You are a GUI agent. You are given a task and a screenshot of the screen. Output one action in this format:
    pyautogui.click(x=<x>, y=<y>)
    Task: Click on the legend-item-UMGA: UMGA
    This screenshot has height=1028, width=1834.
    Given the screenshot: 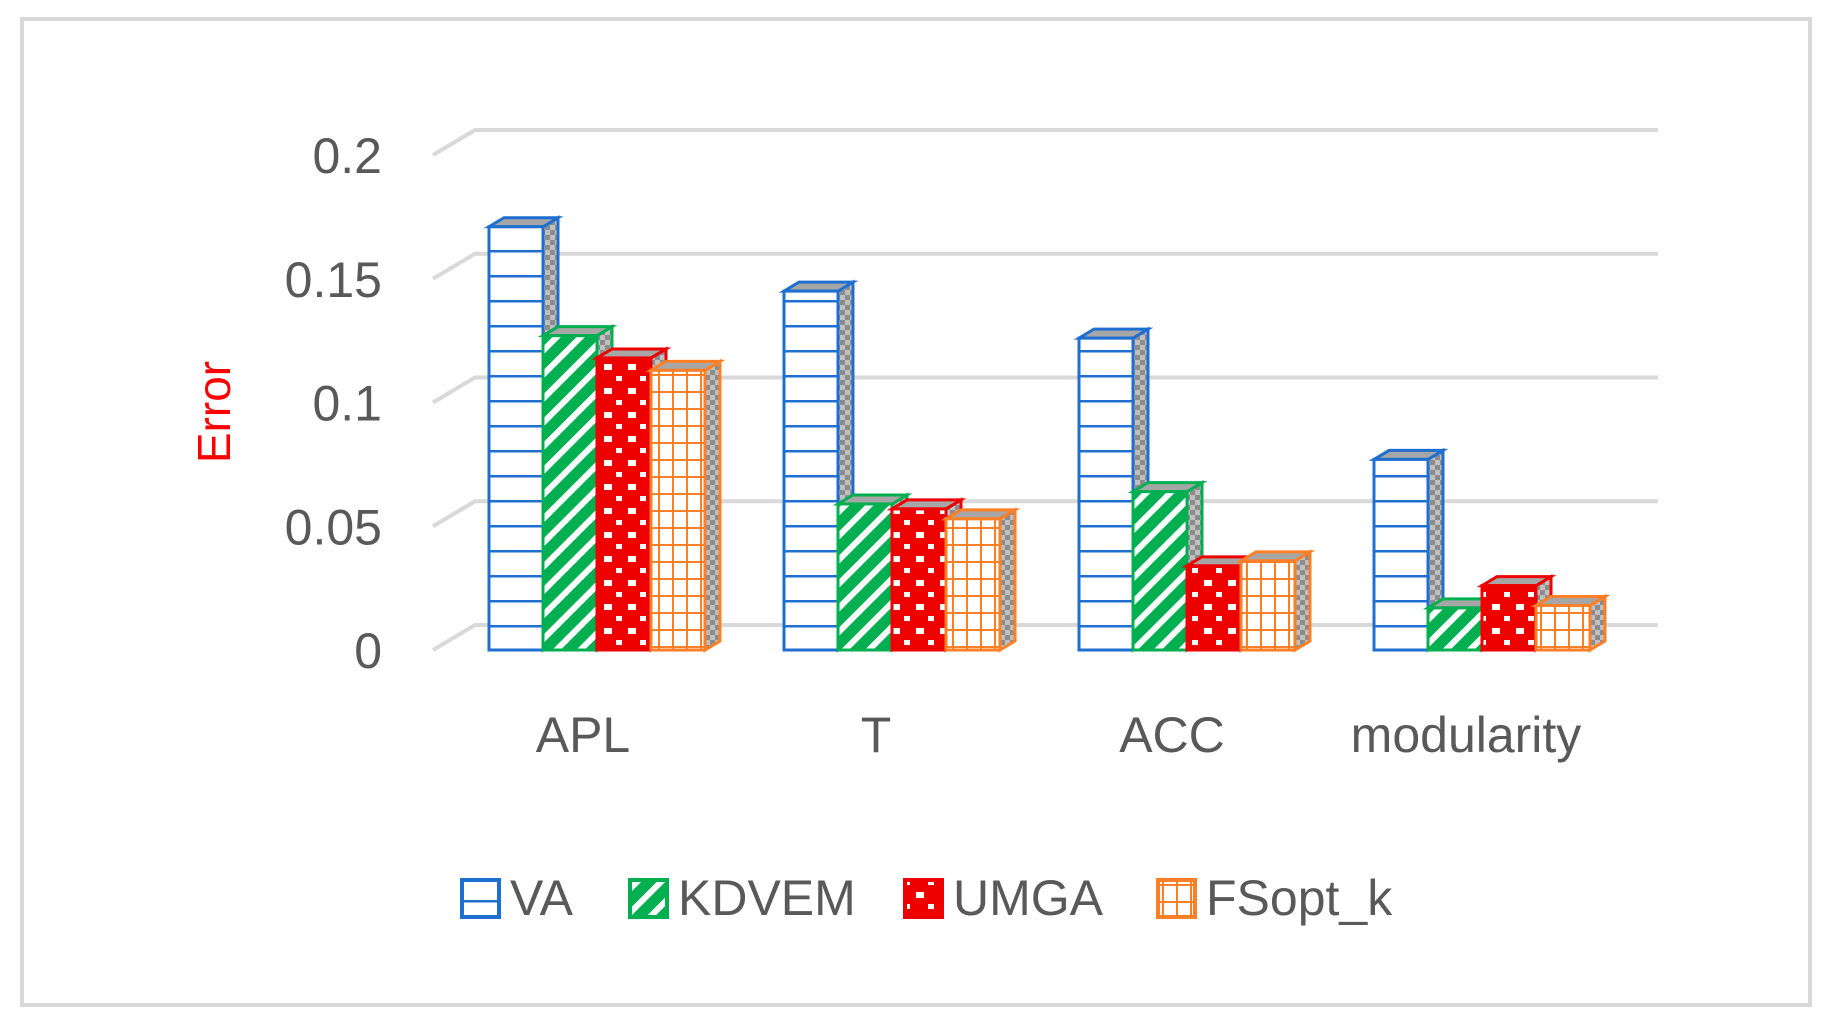 What is the action you would take?
    pyautogui.click(x=1003, y=898)
    